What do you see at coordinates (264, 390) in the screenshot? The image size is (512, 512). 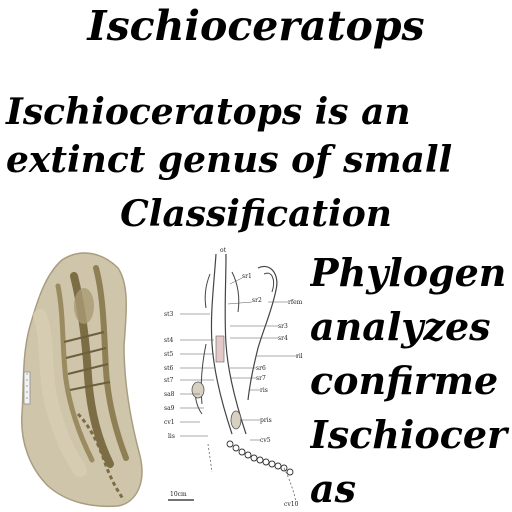 I see `label-ris: ris` at bounding box center [264, 390].